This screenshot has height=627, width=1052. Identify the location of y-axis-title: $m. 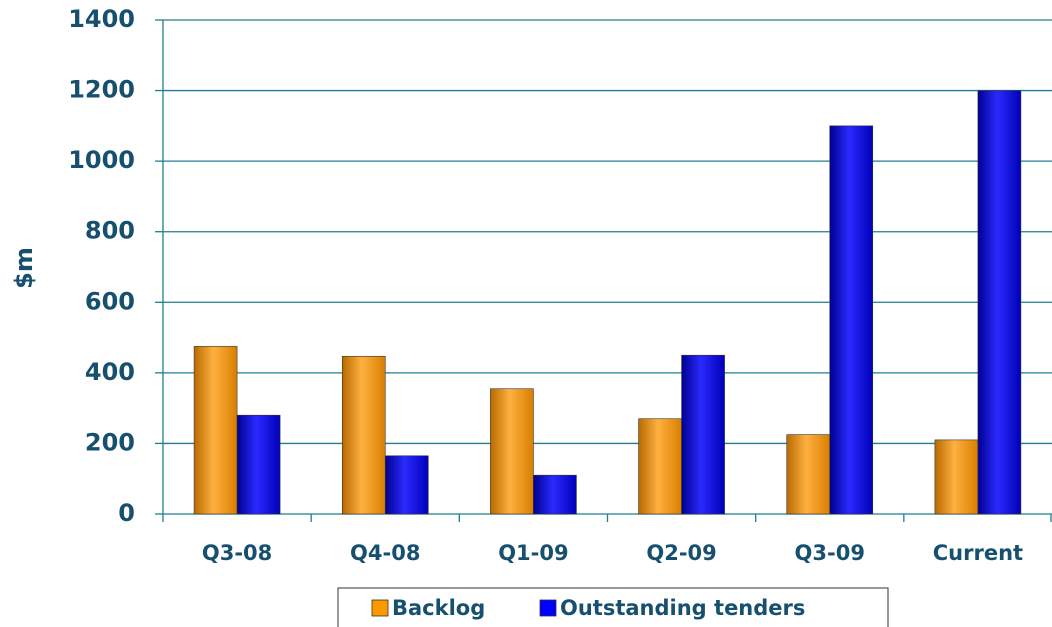
(24, 268).